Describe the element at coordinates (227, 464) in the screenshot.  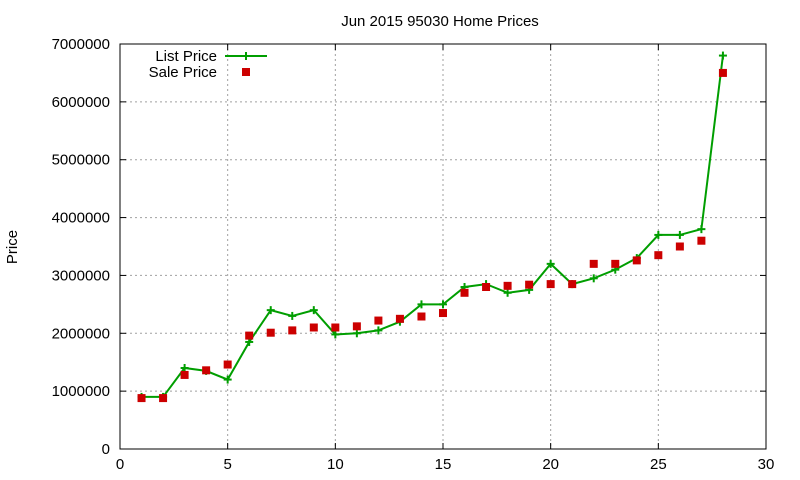
I see `x-tick-label: 5` at that location.